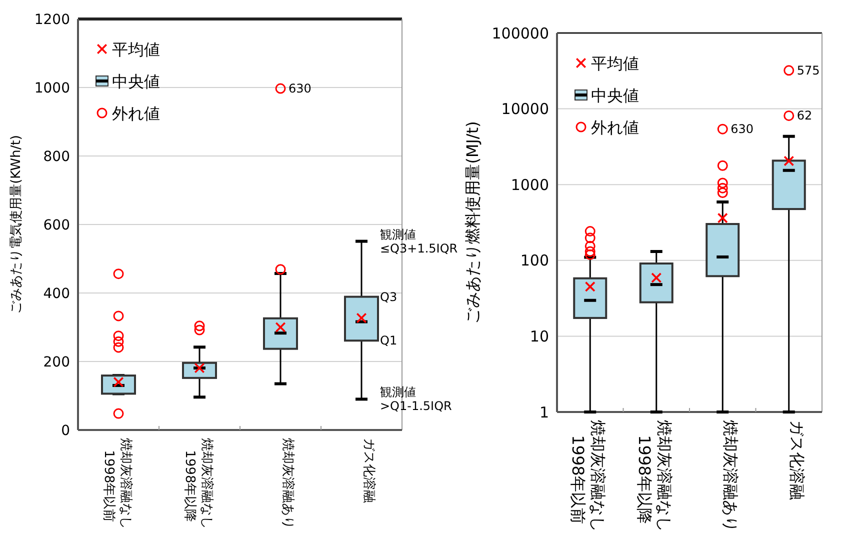 The image size is (862, 558). What do you see at coordinates (65, 430) in the screenshot?
I see `y-tick-label: 0` at bounding box center [65, 430].